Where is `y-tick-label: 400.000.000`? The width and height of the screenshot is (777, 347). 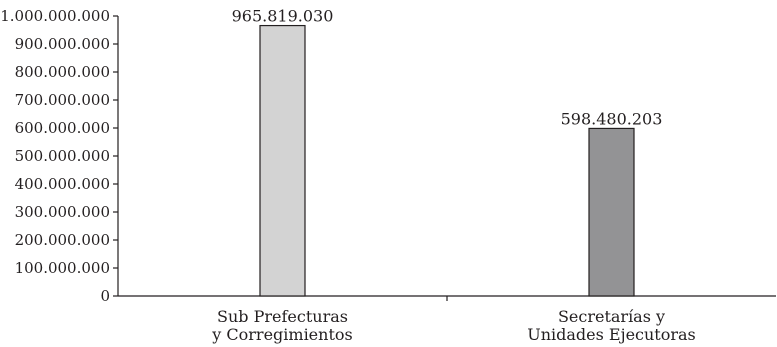
y-tick-label: 400.000.000 is located at coordinates (62, 184).